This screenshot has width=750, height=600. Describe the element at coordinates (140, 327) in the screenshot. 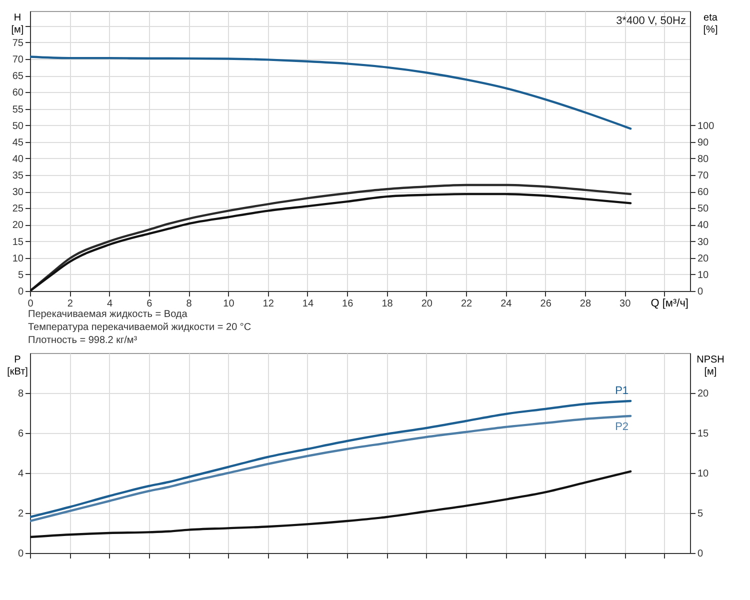

I see `text: Температура перекачиваемой жидкости = 20 °C` at that location.